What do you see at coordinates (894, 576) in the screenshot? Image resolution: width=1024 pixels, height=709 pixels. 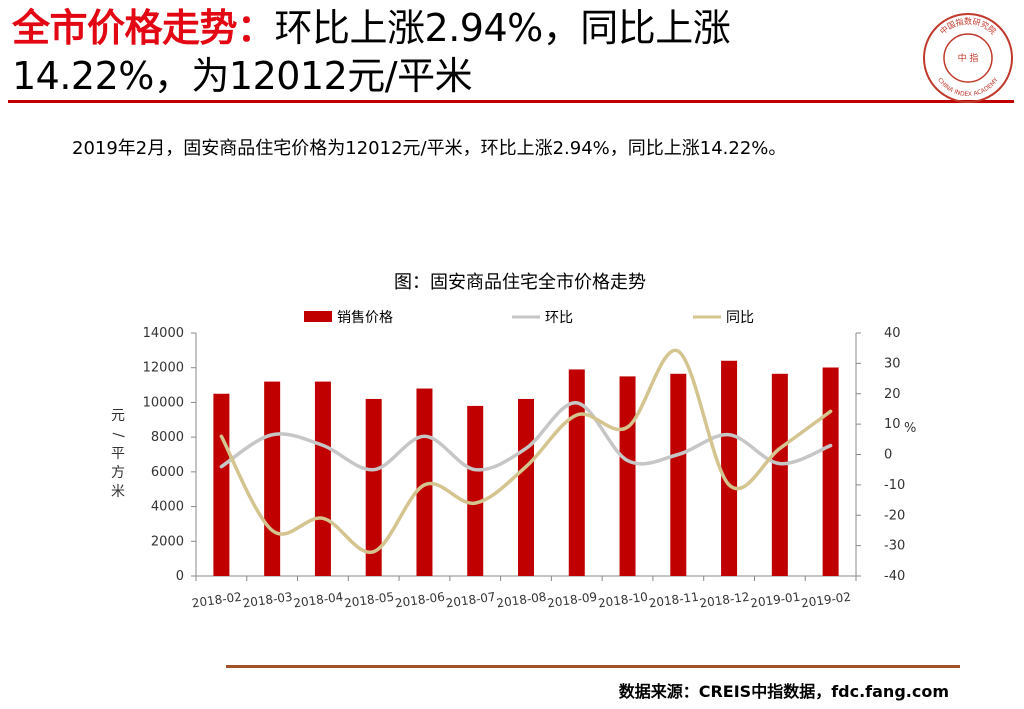 I see `y2-tick-label: -40` at bounding box center [894, 576].